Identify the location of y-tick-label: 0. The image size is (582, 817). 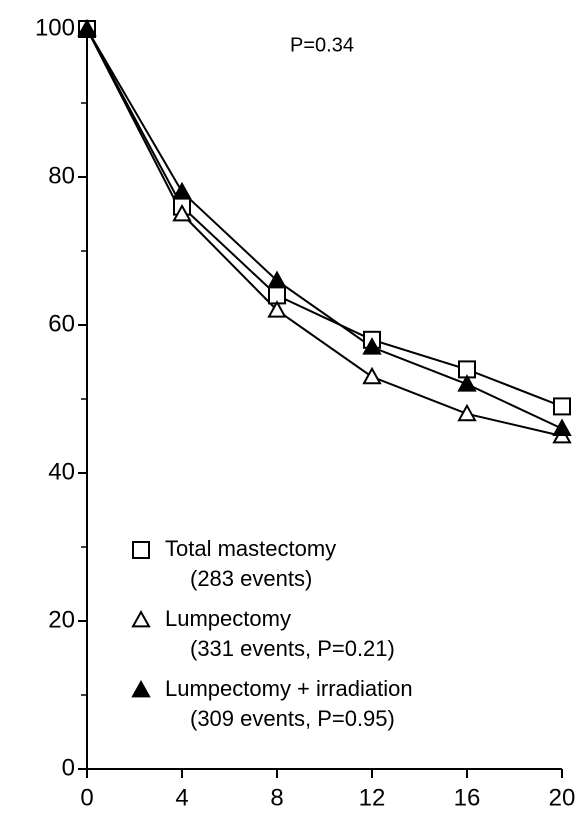
(68, 767).